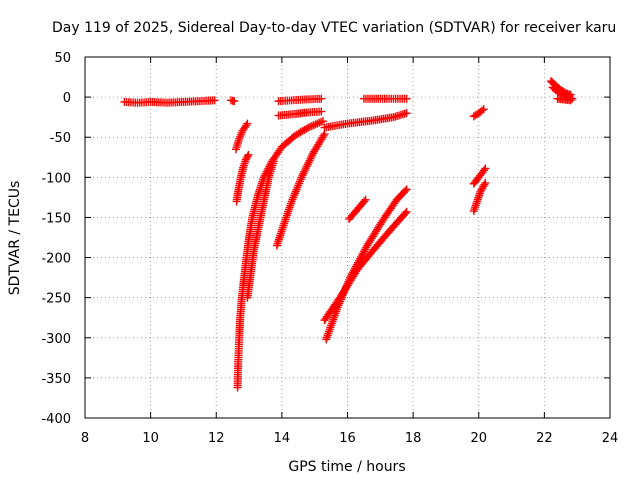 The image size is (640, 484). I want to click on y-axis-title: SDTVAR / TECUs, so click(15, 238).